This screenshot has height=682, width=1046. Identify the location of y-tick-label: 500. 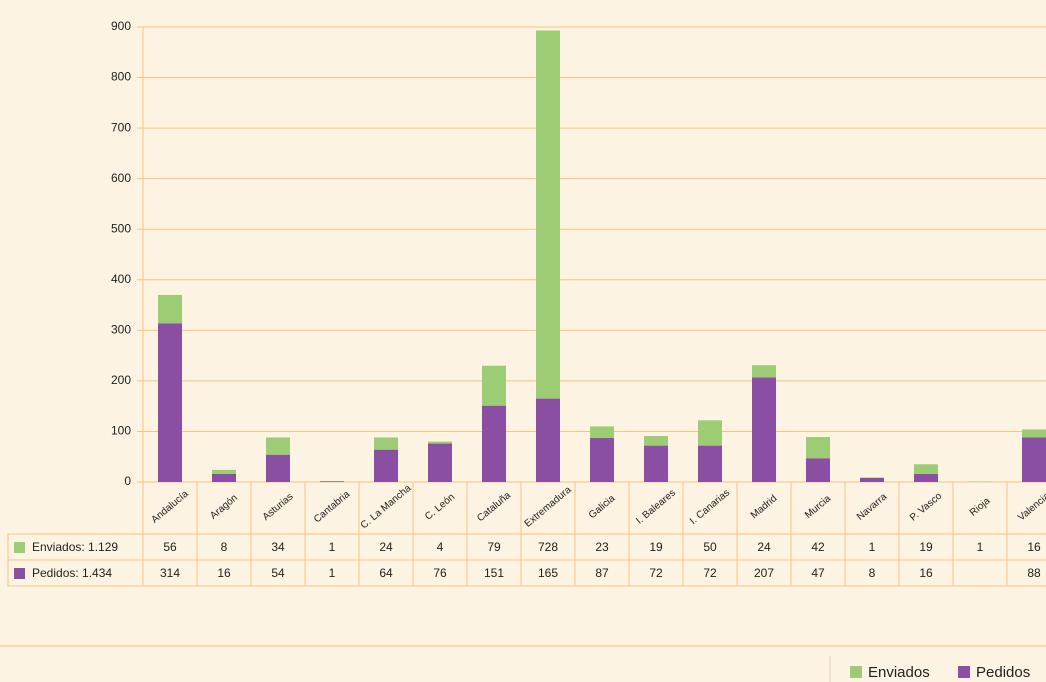
(121, 228).